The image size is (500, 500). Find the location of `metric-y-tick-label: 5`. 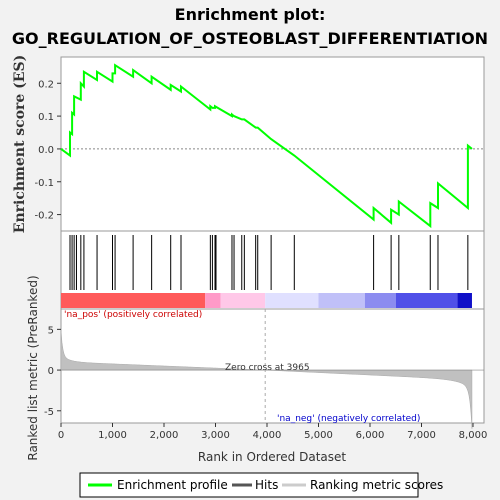

metric-y-tick-label: 5 is located at coordinates (51, 330).